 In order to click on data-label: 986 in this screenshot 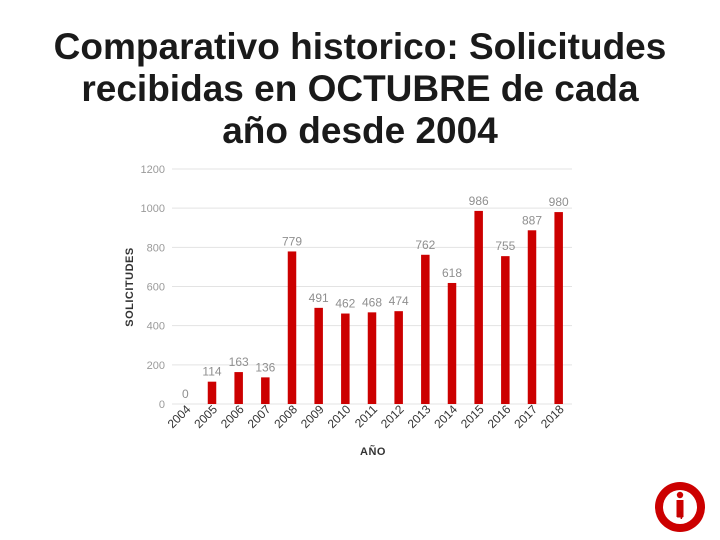, I will do `click(479, 201)`.